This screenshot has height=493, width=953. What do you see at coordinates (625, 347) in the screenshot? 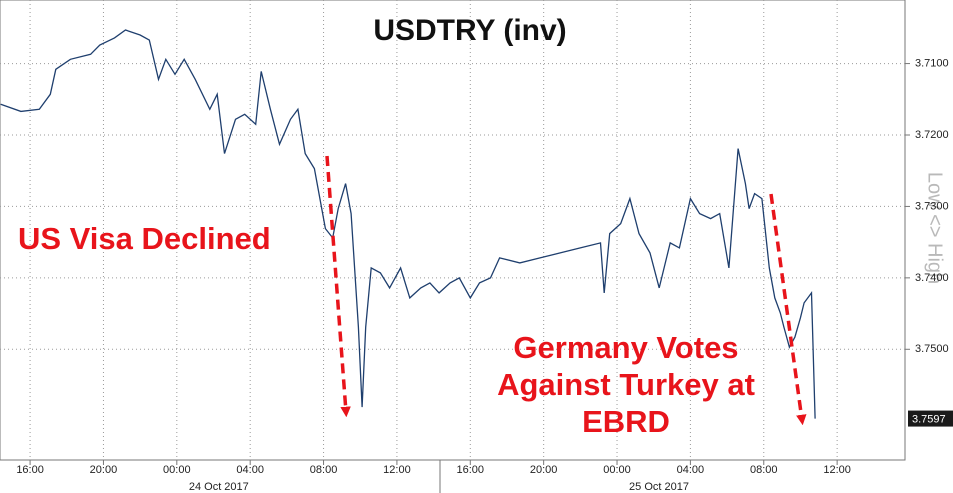
I see `annotation: Germany Votes` at bounding box center [625, 347].